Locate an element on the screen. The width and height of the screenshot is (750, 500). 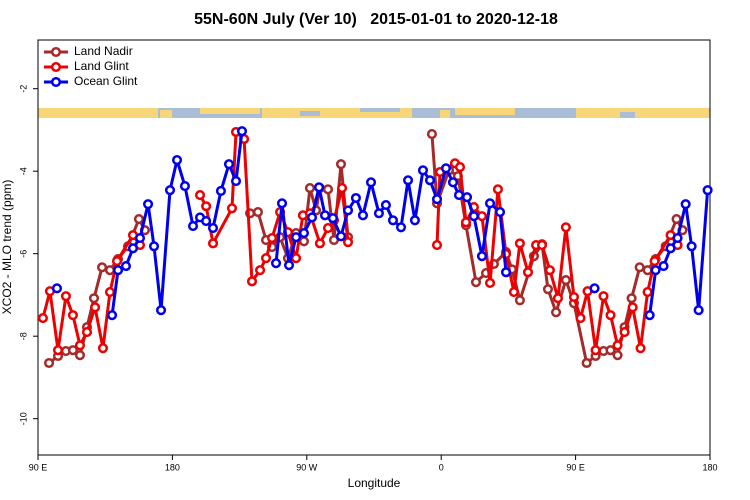
y-tick-label: -2 is located at coordinates (23, 89).